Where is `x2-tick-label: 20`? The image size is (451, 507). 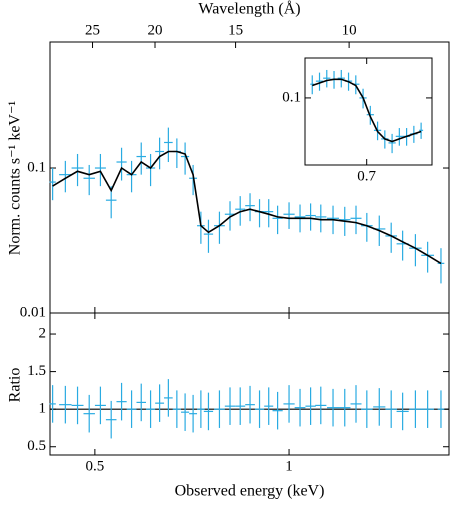
x2-tick-label: 20 is located at coordinates (155, 30).